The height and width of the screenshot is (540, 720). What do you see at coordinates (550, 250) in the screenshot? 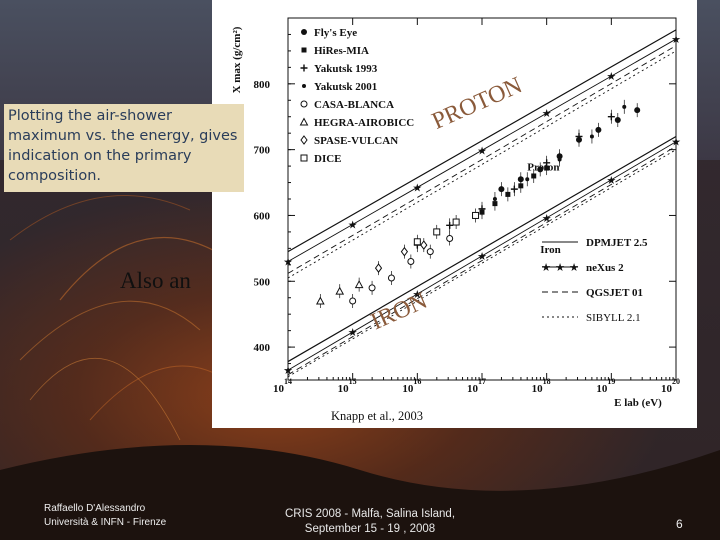
I see `iron-line-label: Iron` at bounding box center [550, 250].